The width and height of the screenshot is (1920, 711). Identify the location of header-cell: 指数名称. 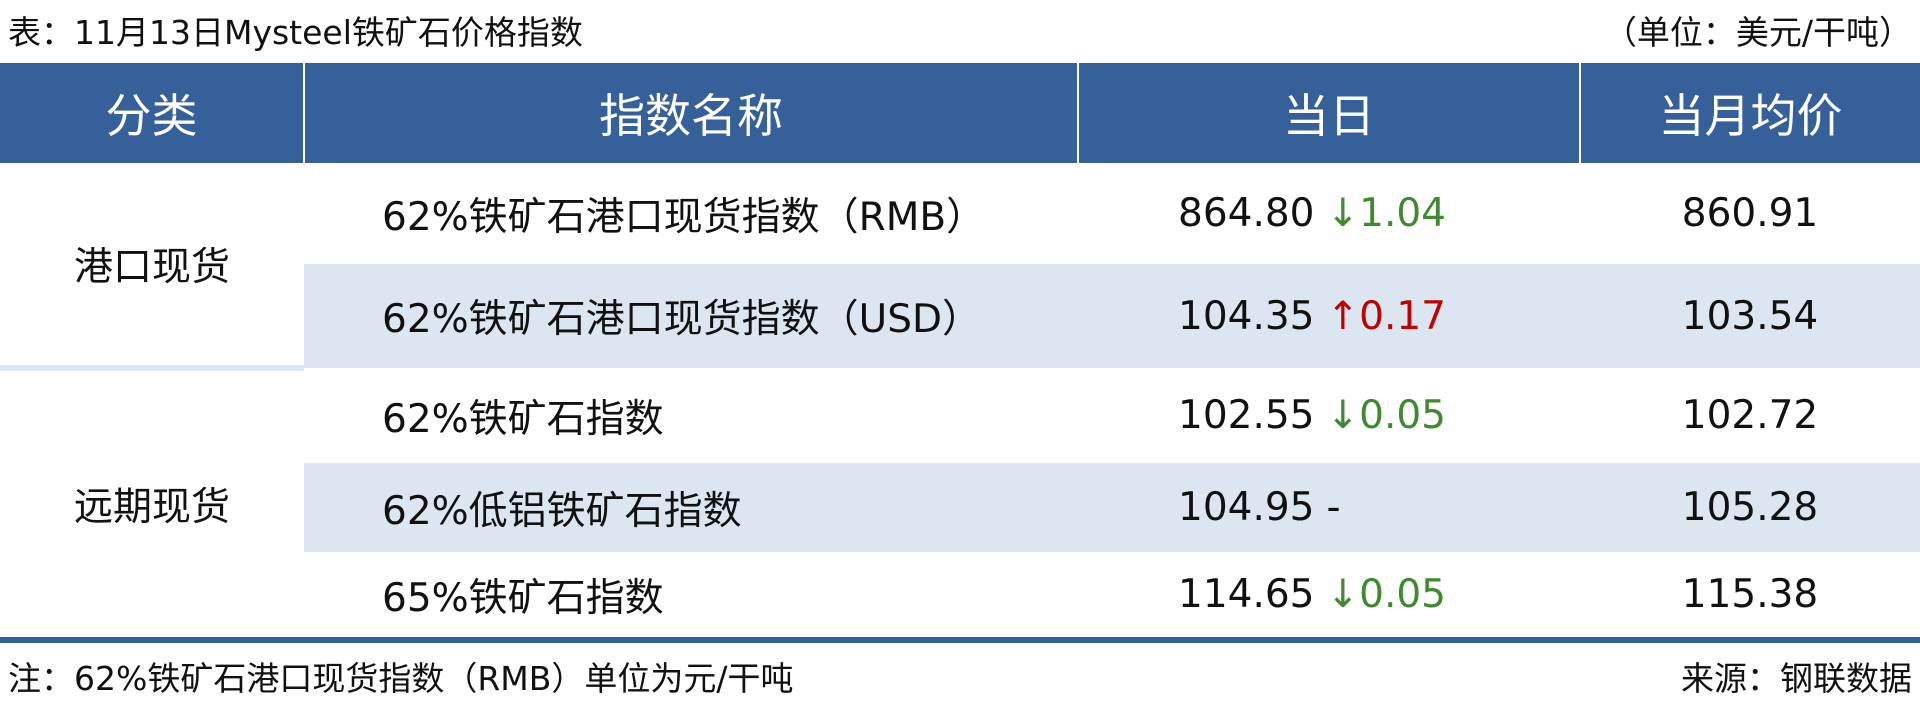
(690, 113).